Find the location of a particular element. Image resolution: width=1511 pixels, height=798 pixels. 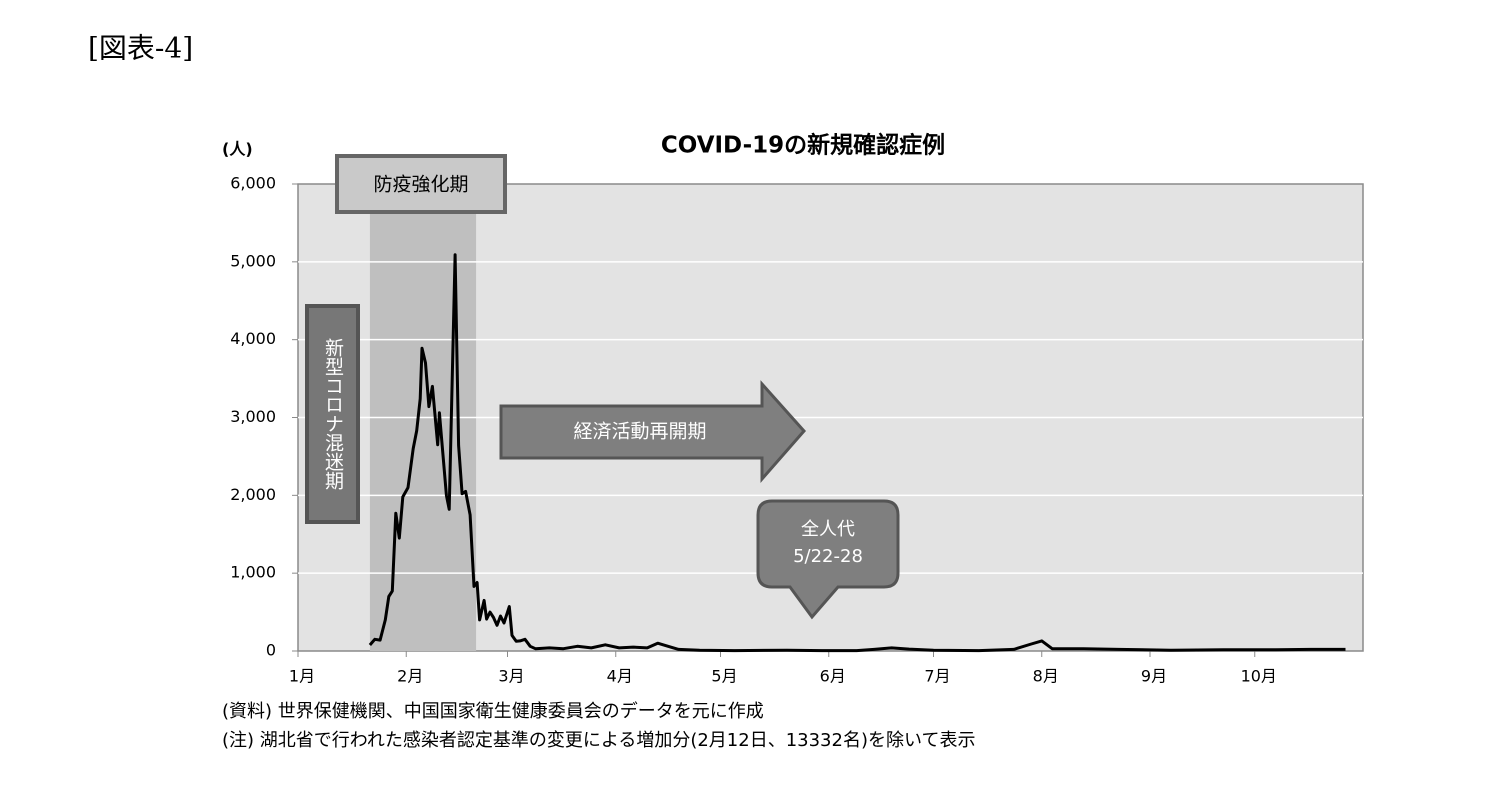

x-tick-label: 8月 is located at coordinates (1046, 676).